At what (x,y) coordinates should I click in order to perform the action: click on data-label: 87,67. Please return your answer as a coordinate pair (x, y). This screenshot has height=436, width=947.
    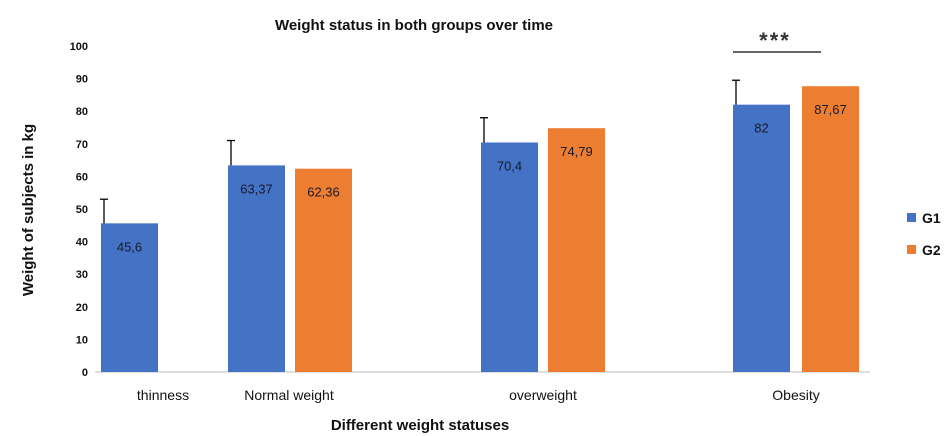
    Looking at the image, I should click on (830, 109).